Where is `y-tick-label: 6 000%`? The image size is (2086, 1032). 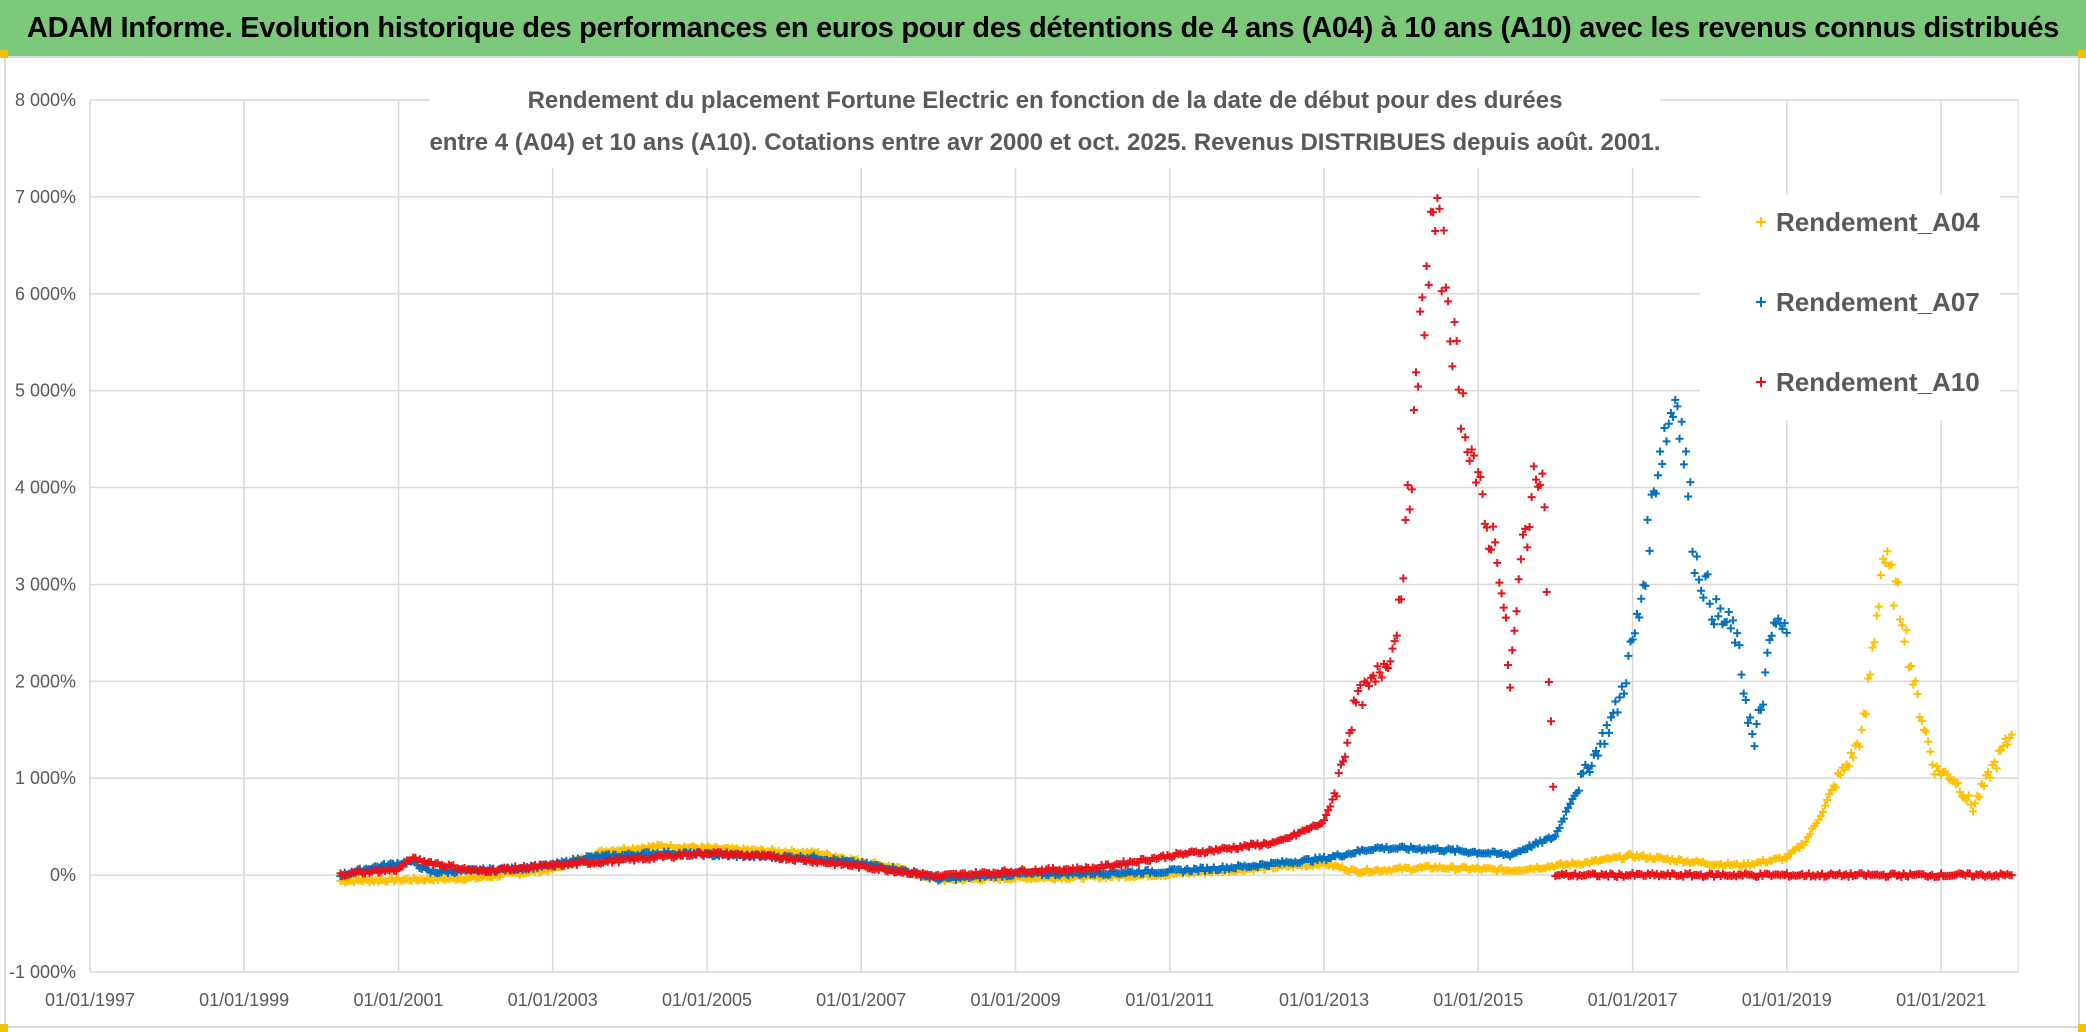 y-tick-label: 6 000% is located at coordinates (45, 294).